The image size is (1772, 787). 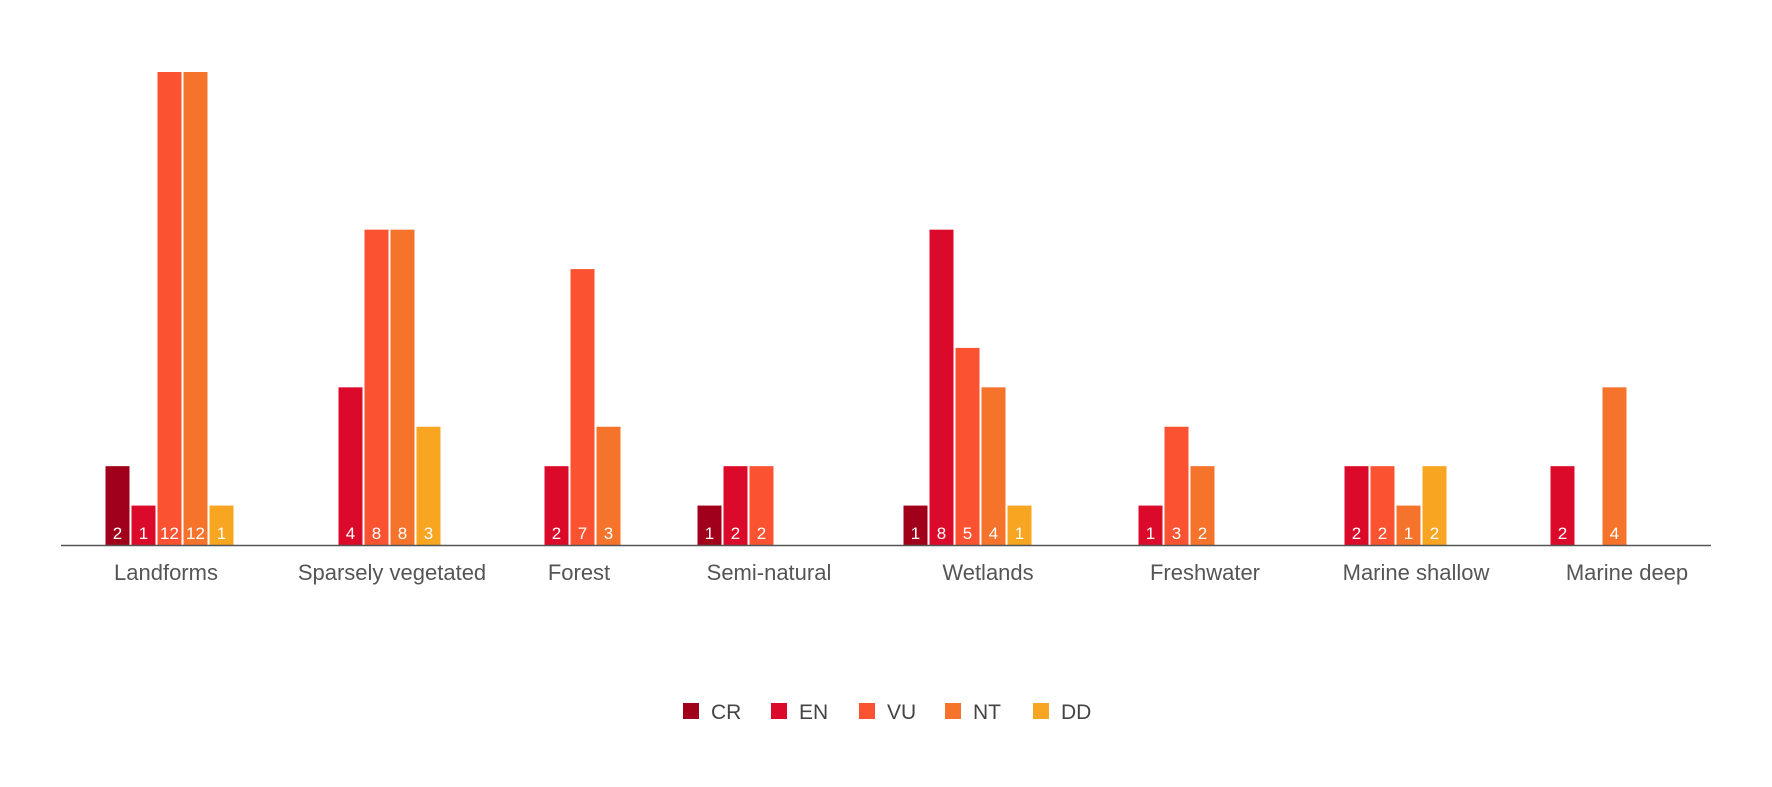 I want to click on legend-item-dd: DD, so click(x=1062, y=712).